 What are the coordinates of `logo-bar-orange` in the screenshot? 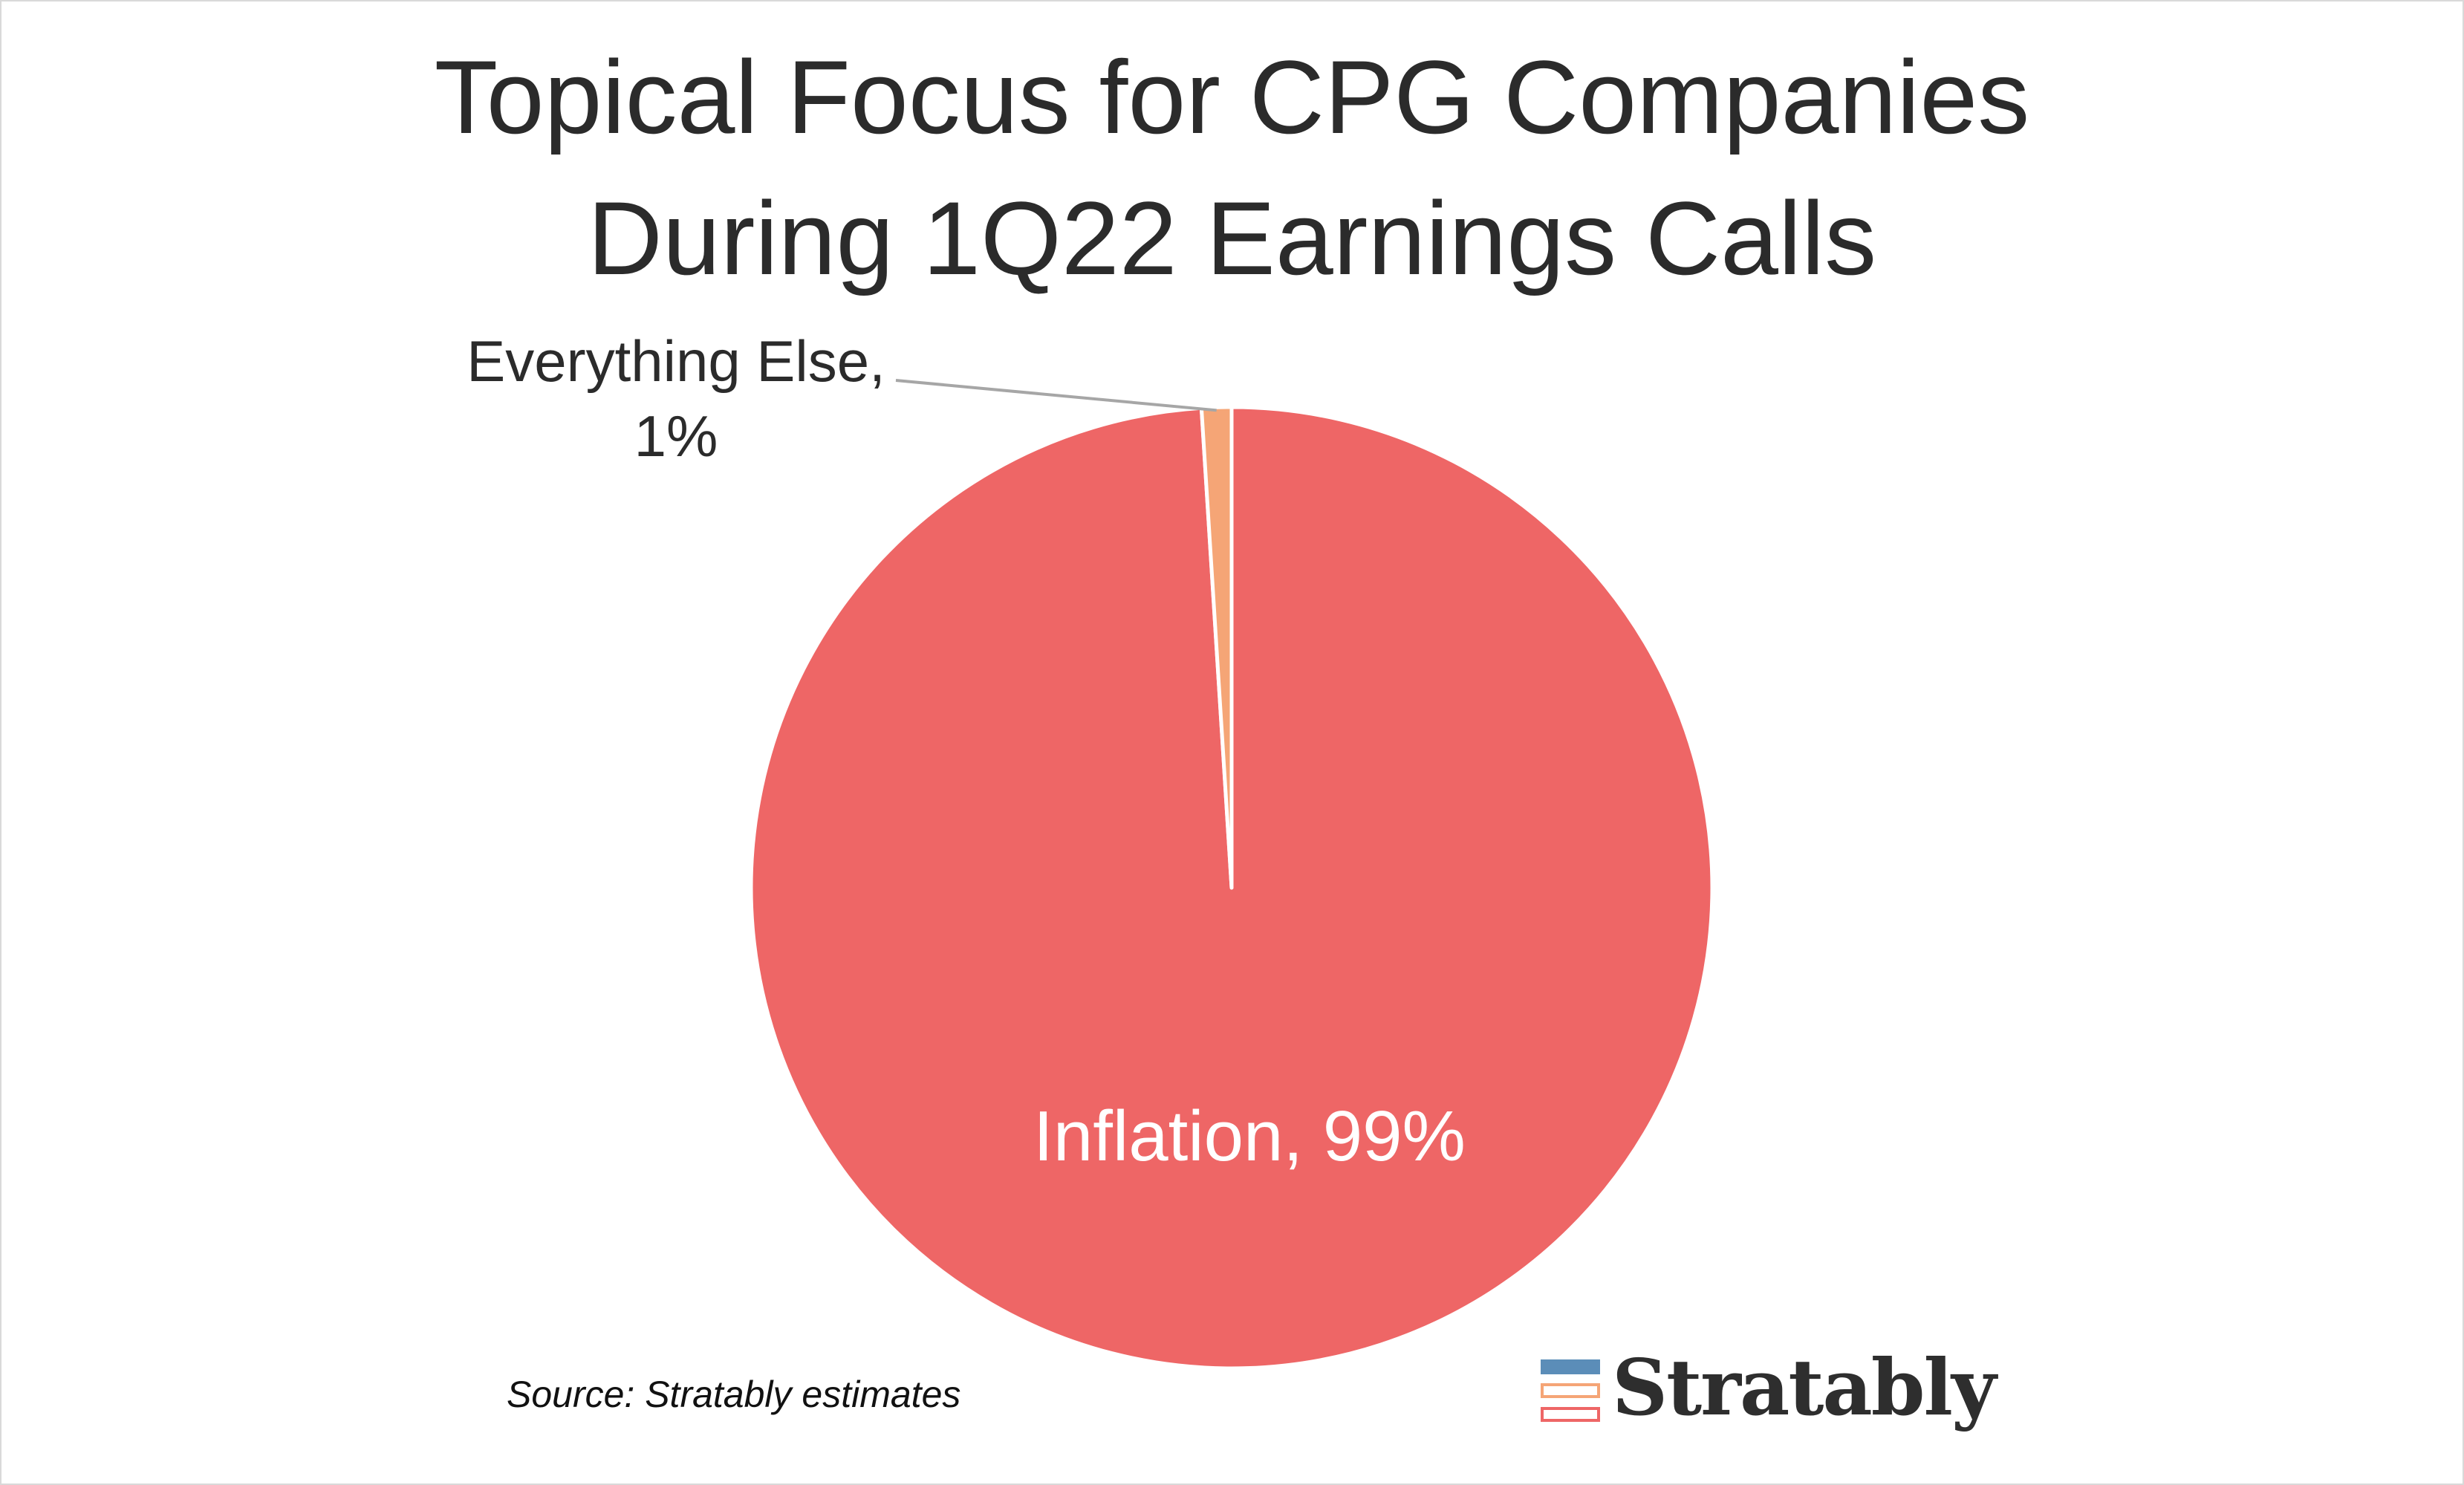 It's located at (1570, 1390).